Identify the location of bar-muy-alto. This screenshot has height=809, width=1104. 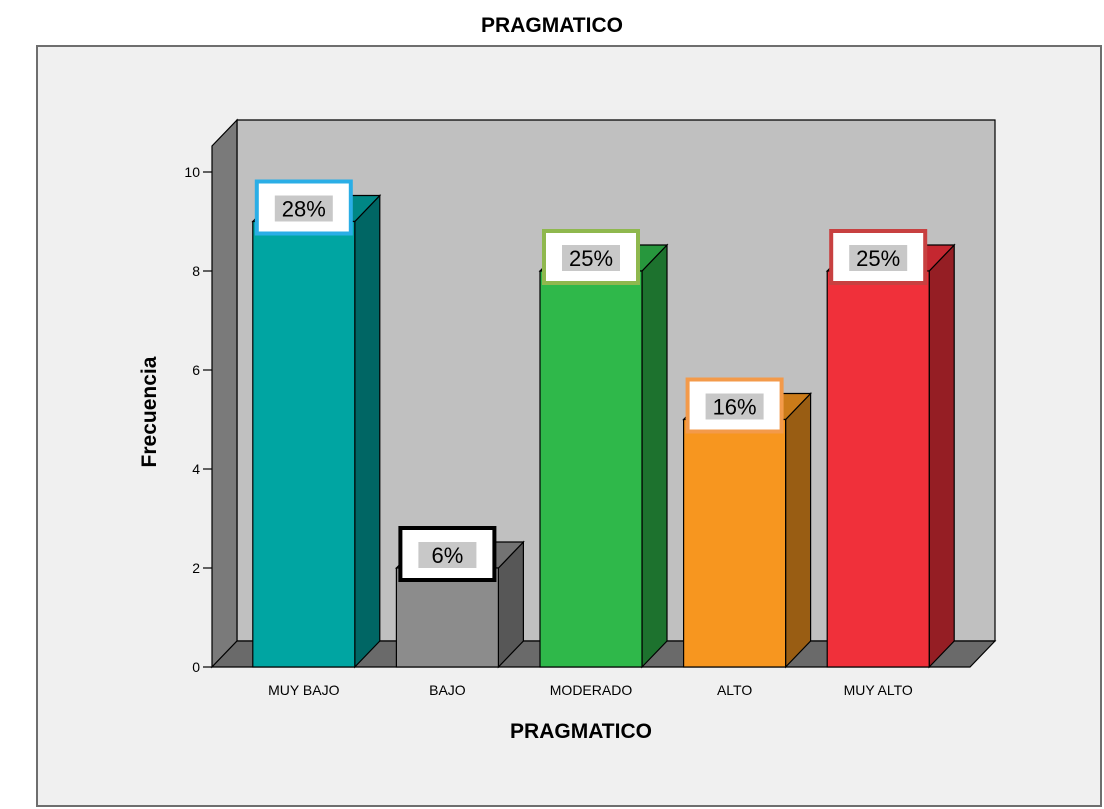
(890, 456).